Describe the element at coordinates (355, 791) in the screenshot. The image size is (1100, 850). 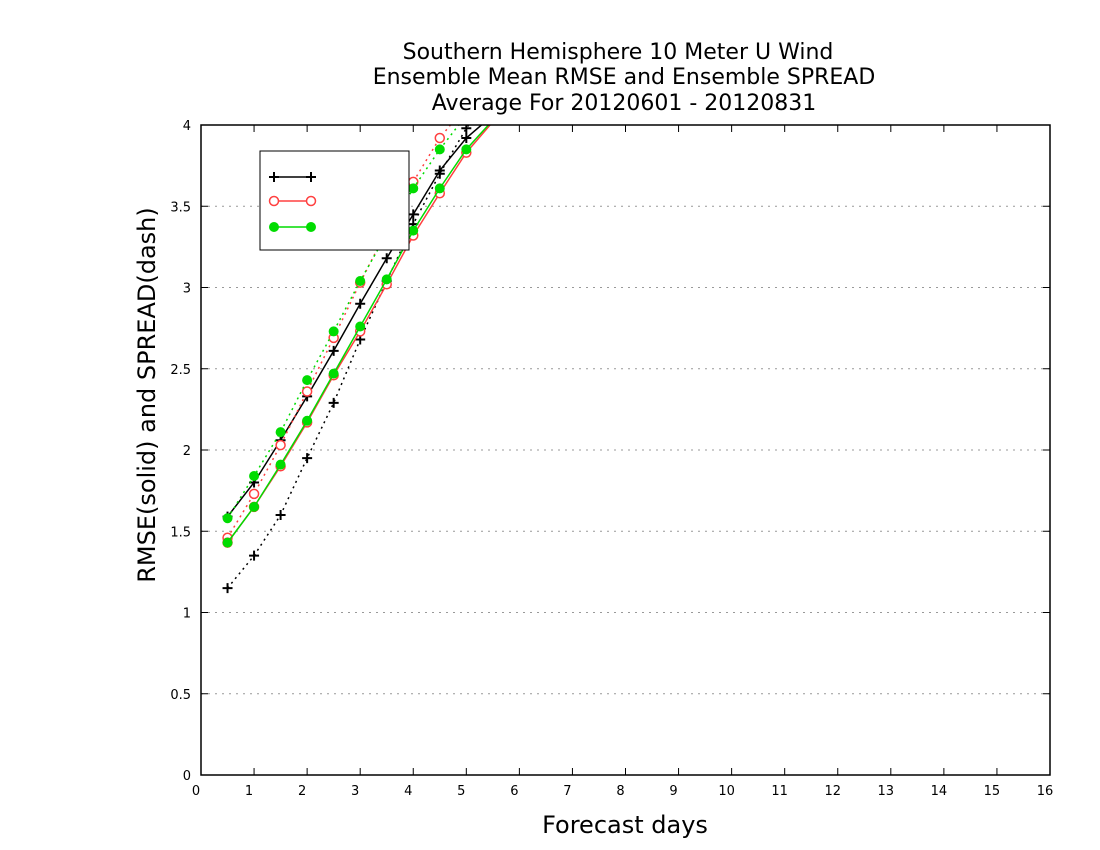
I see `x-tick-label: 3` at that location.